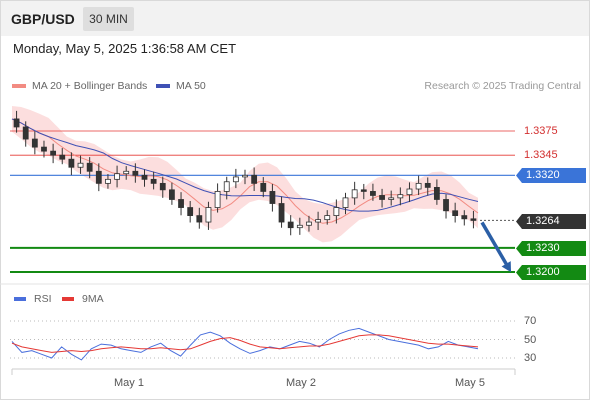  What do you see at coordinates (295, 18) in the screenshot?
I see `header-bar: GBP/USD 30 MIN` at bounding box center [295, 18].